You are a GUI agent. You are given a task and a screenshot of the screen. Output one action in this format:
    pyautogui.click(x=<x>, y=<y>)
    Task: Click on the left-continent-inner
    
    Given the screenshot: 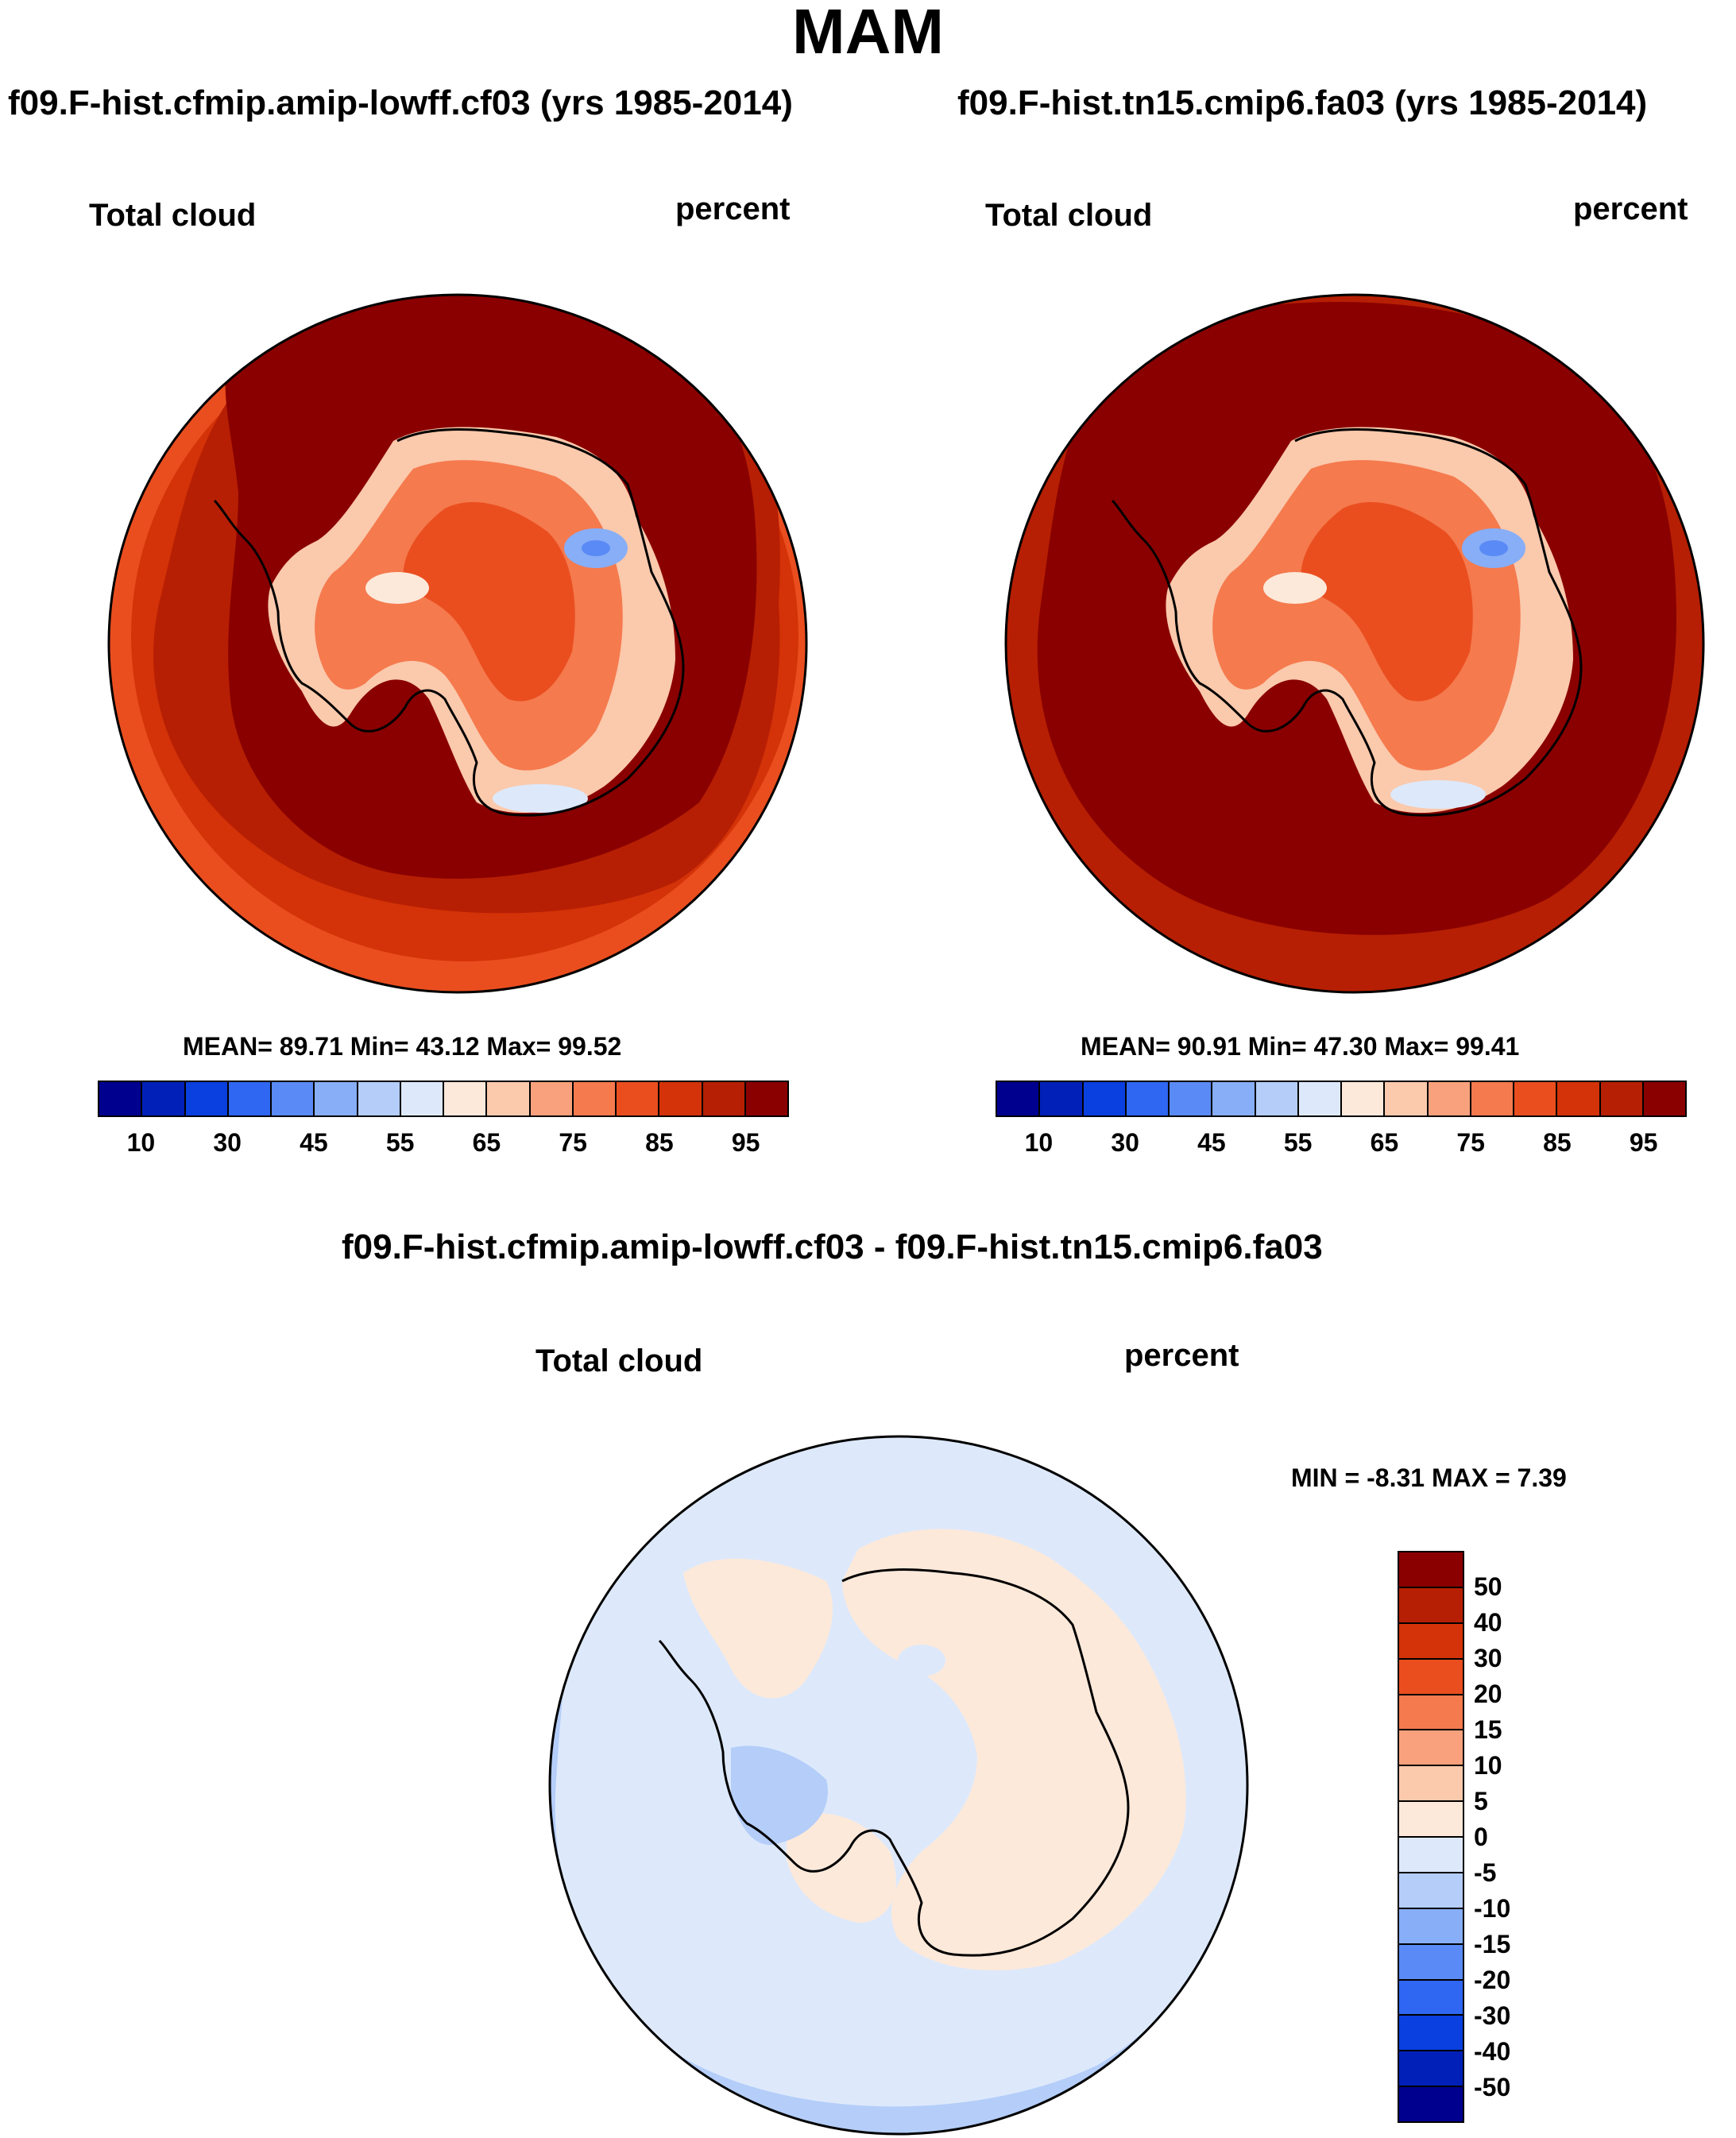 What is the action you would take?
    pyautogui.click(x=489, y=601)
    